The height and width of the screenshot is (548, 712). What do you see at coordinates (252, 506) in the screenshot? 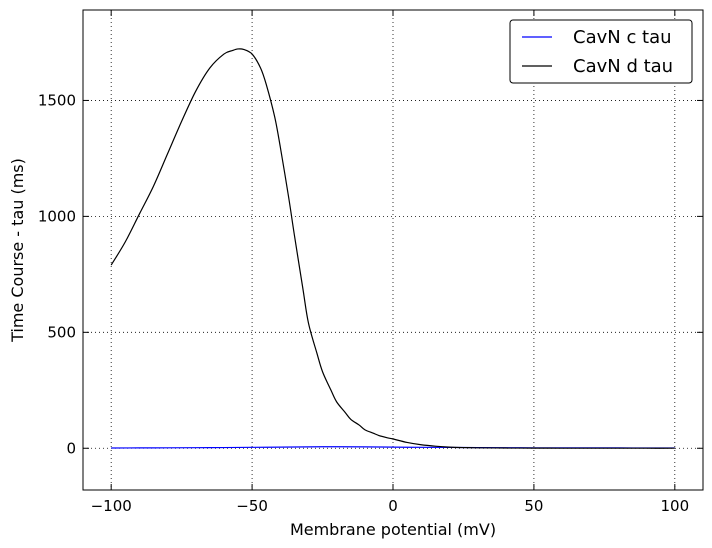
I see `x-tick-label: −50` at bounding box center [252, 506].